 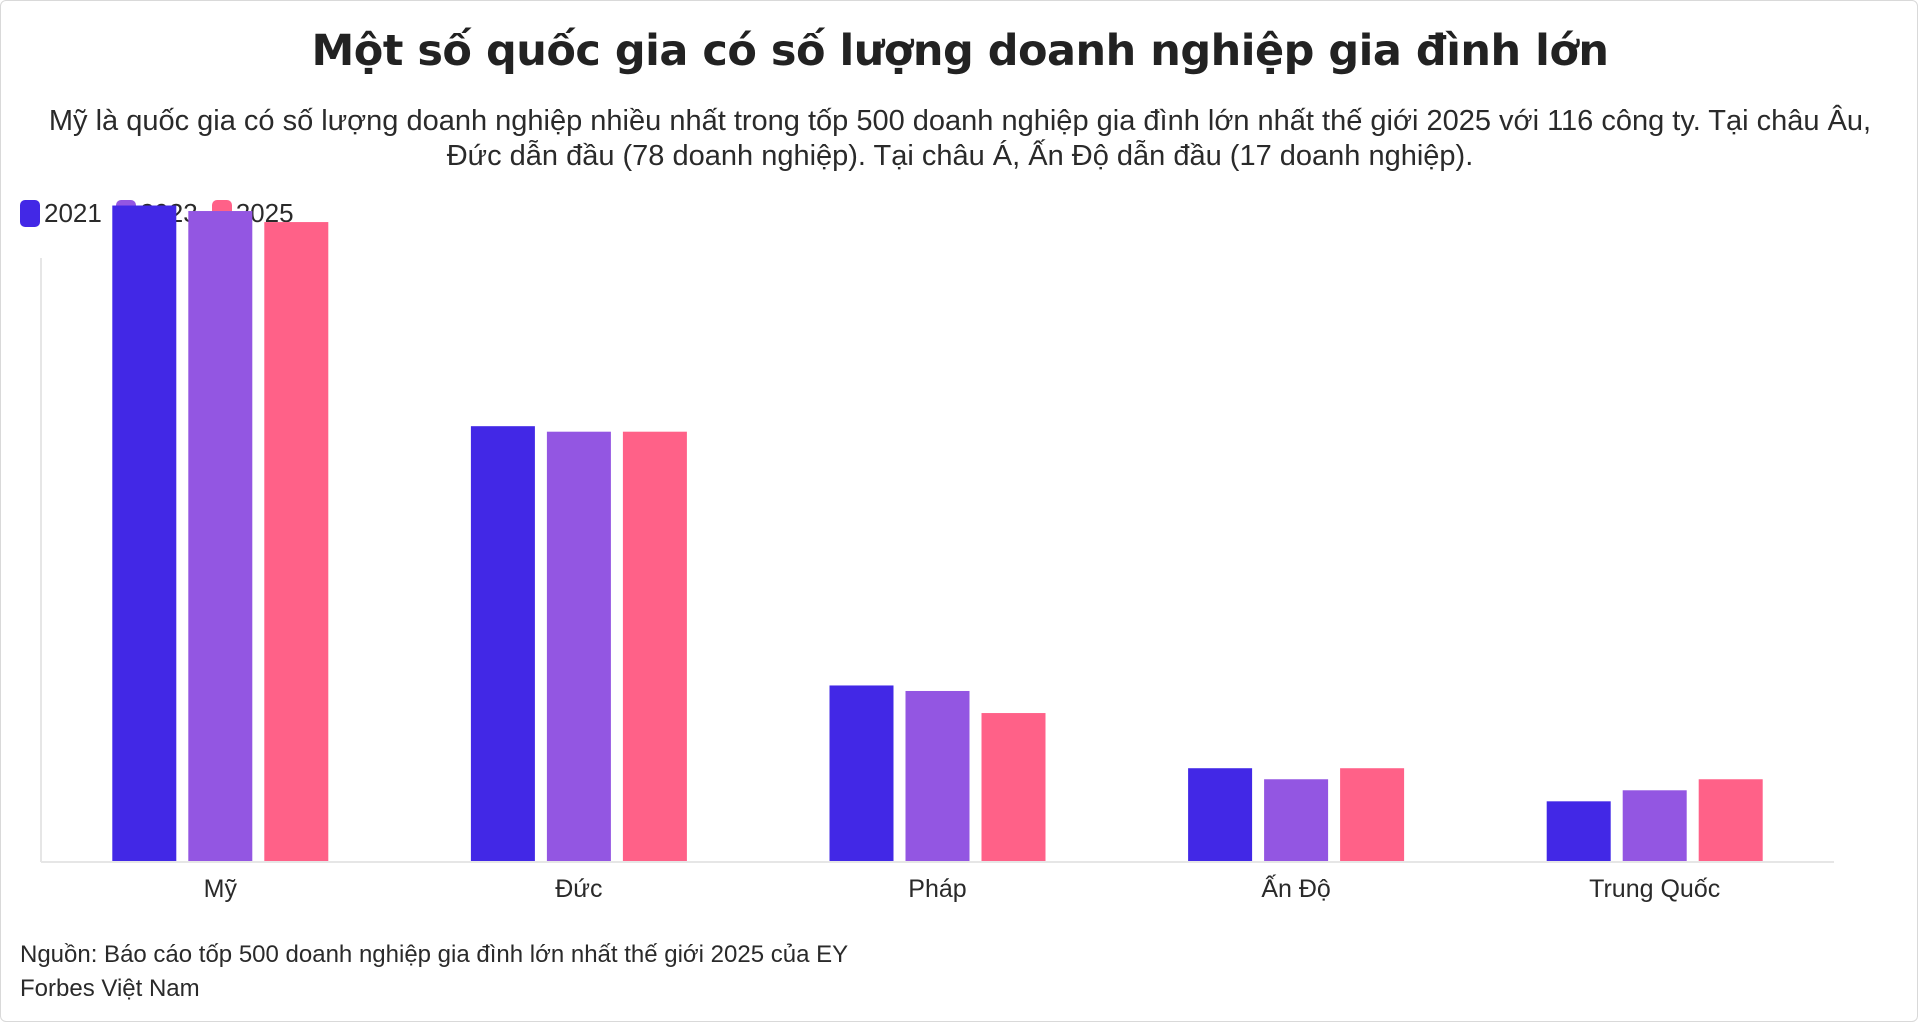 I want to click on legend-item-2021: 2021, so click(x=61, y=213).